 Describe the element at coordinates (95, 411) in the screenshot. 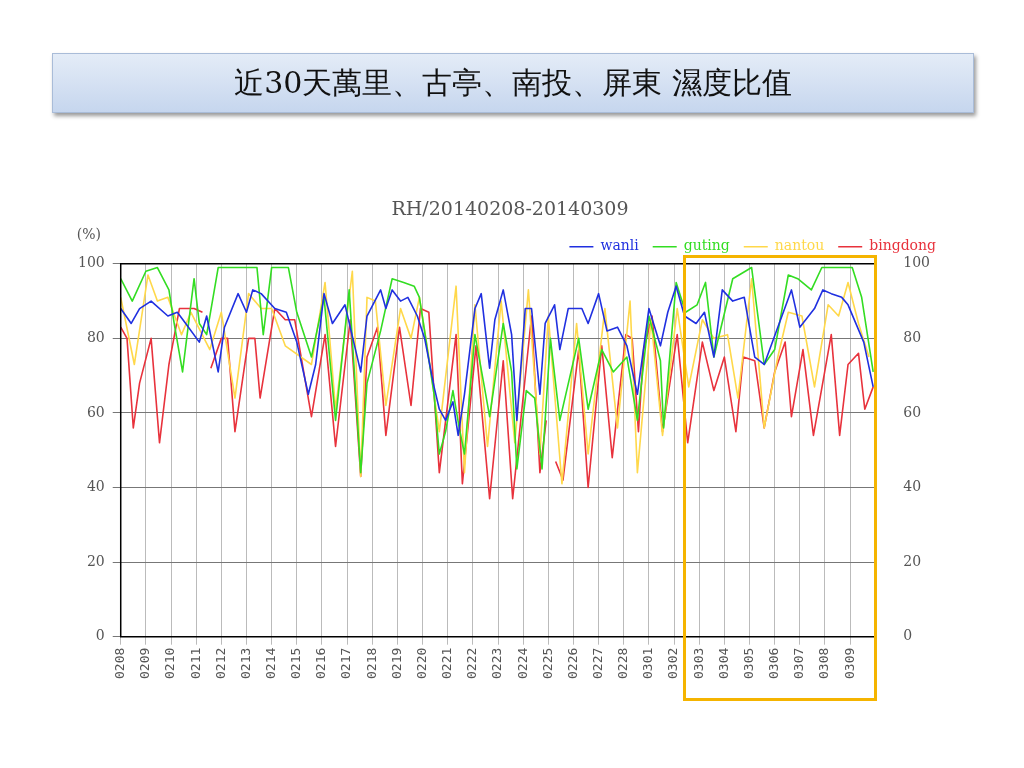

I see `y-tick-label: 60` at that location.